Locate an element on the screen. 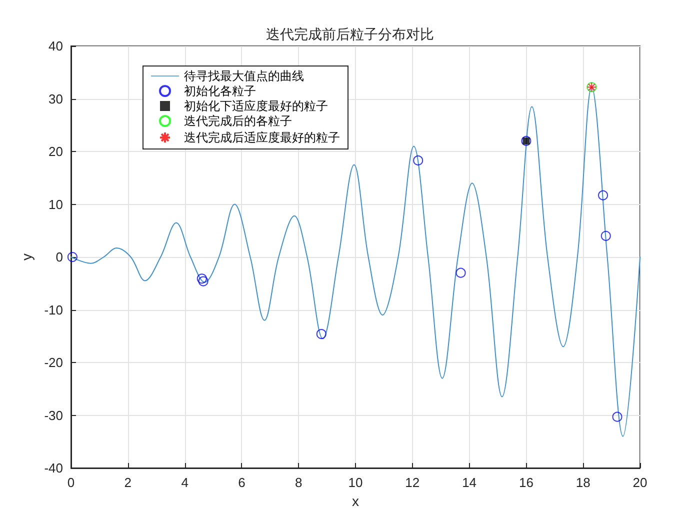 This screenshot has width=700, height=529. y-tick-label: -20 is located at coordinates (53, 362).